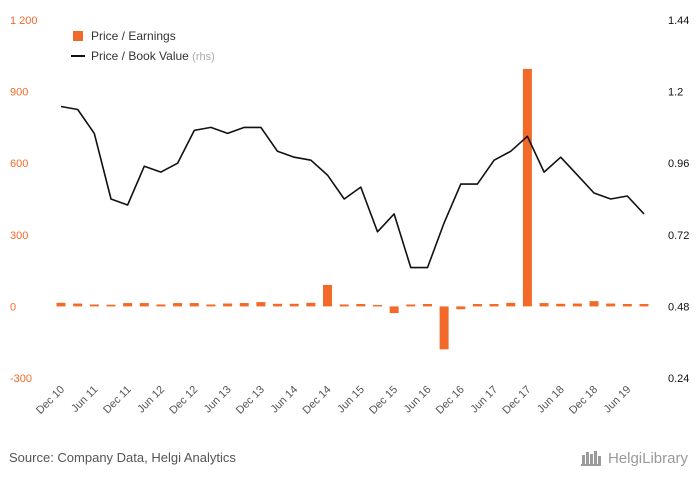  Describe the element at coordinates (678, 164) in the screenshot. I see `right-tick-label: 0.96` at that location.